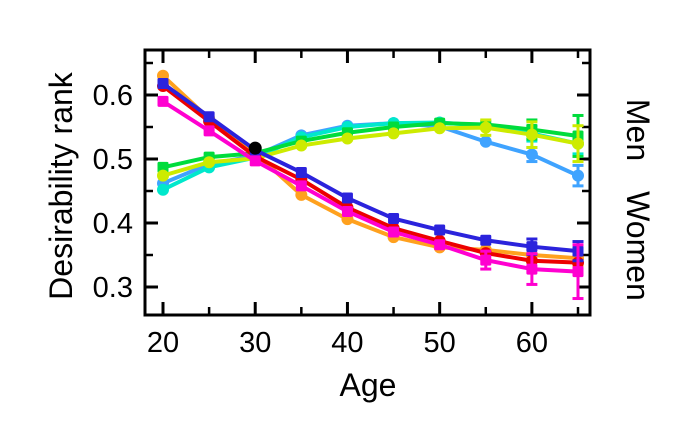 This screenshot has width=689, height=440. Describe the element at coordinates (163, 167) in the screenshot. I see `marker-men-green` at that location.